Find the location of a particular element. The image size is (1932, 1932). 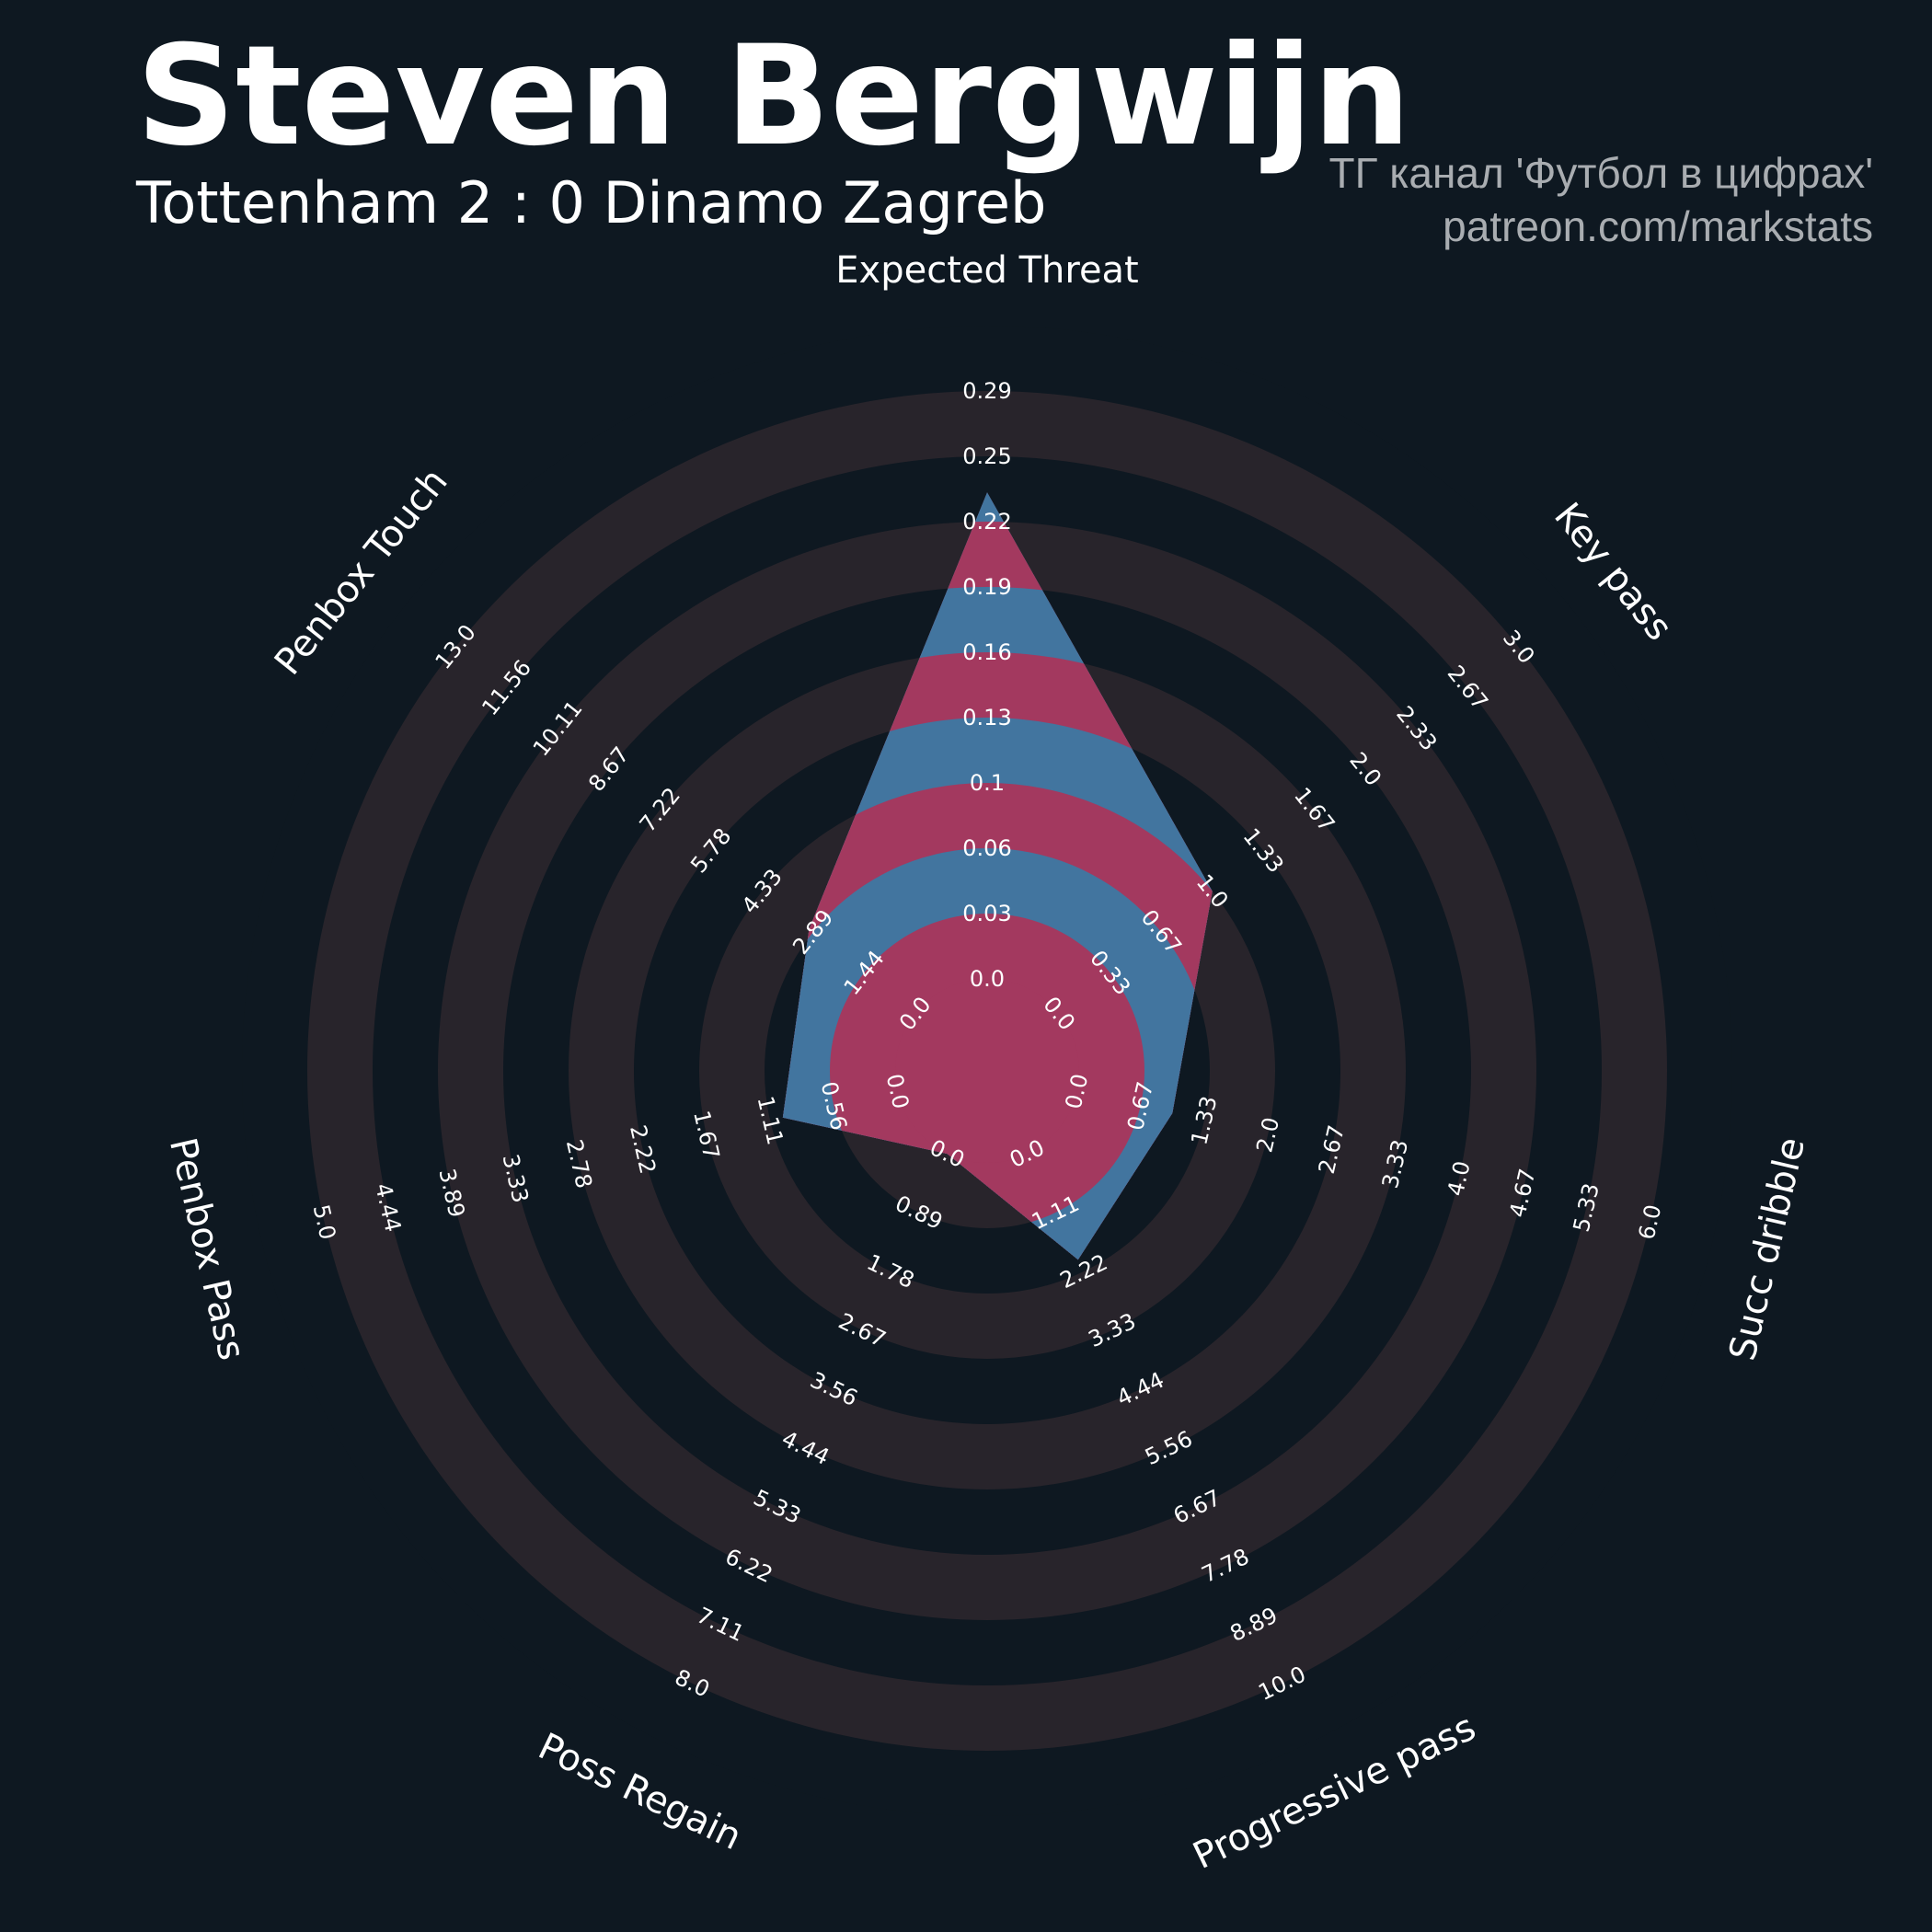

tick-label: 0.06 is located at coordinates (986, 848).